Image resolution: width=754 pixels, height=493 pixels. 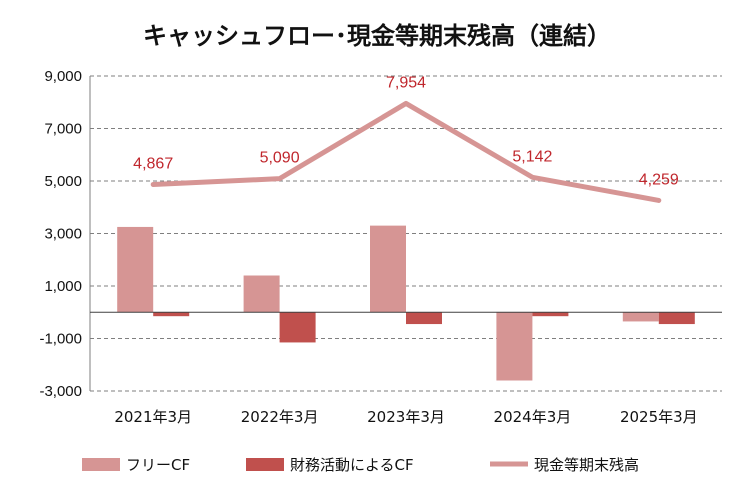 I want to click on chart-title: キャッシュフロー･現金等期末残高（連結）, so click(x=377, y=36).